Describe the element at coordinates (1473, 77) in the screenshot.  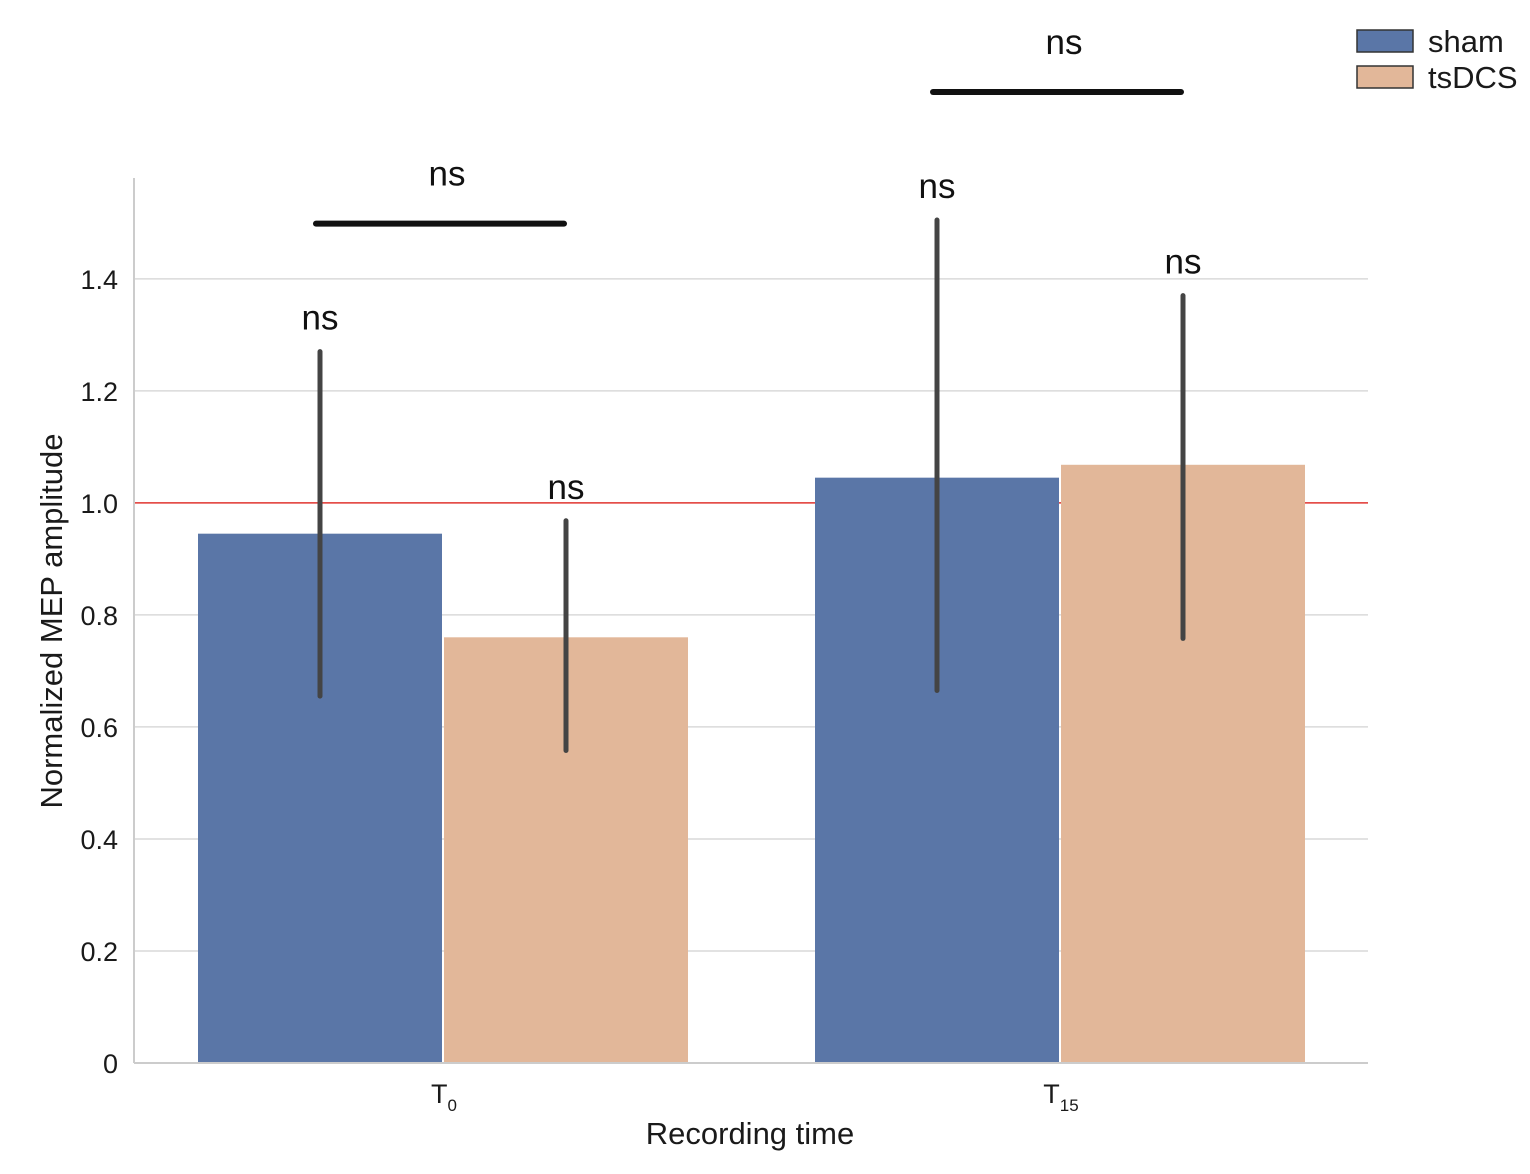
I see `legend-label-tsDCS: tsDCS` at that location.